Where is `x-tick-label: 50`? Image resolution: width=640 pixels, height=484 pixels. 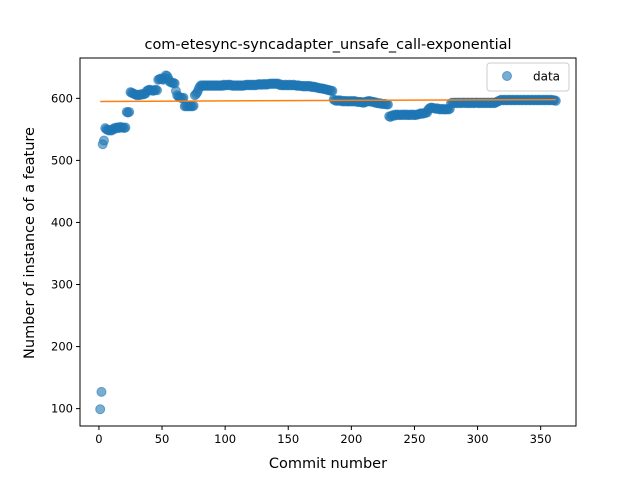
x-tick-label: 50 is located at coordinates (162, 439).